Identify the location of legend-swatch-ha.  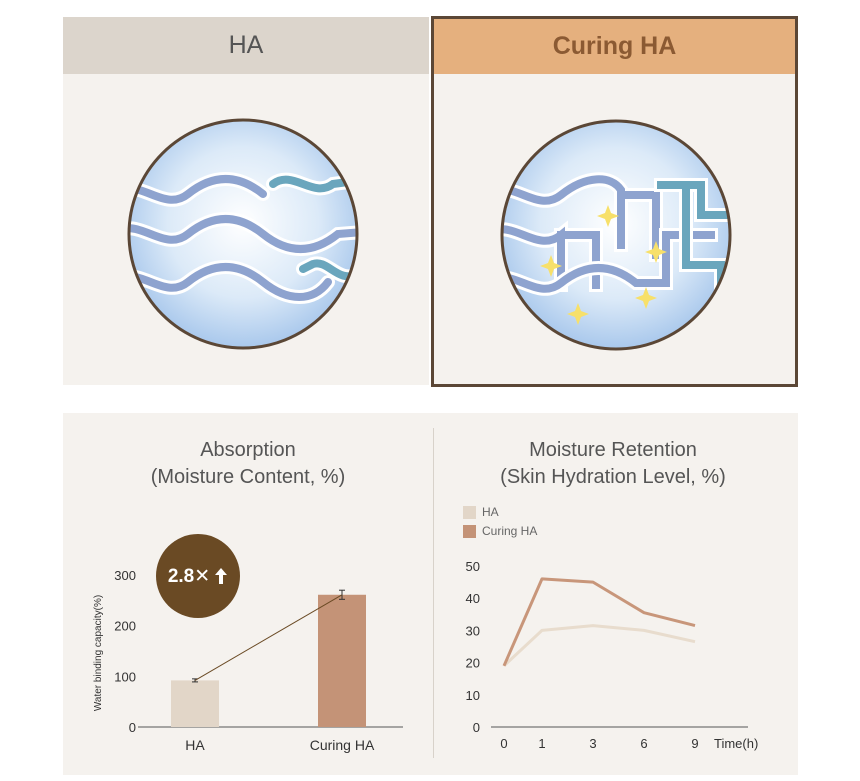
(469, 512).